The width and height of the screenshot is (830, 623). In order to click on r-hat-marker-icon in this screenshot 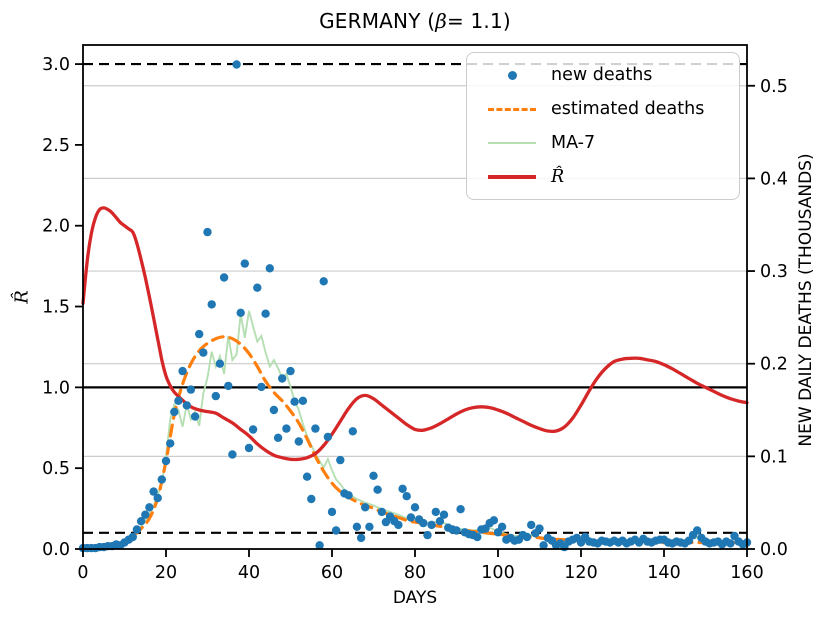, I will do `click(512, 177)`.